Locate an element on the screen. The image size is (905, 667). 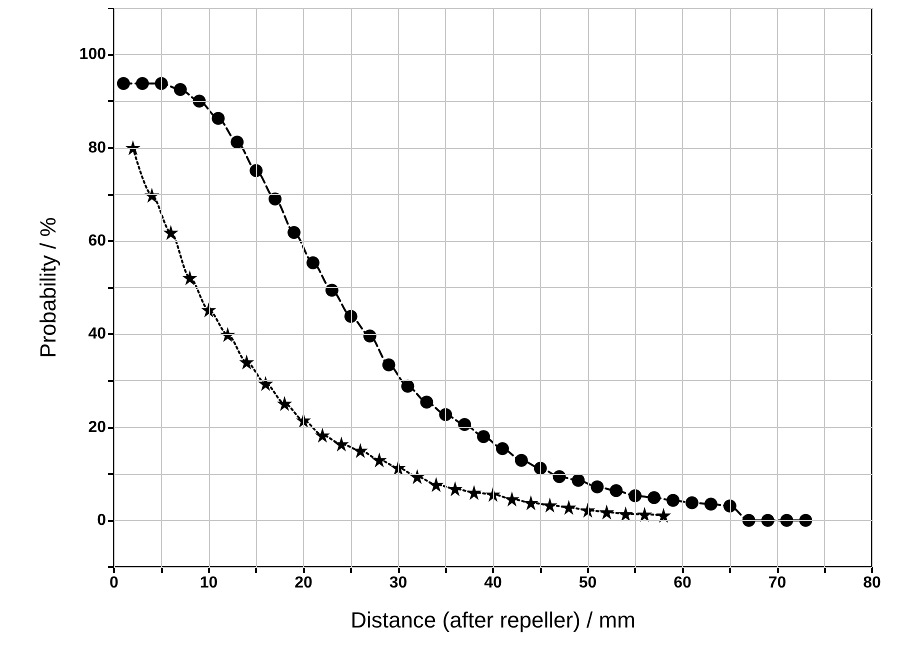
y-tick-label: 80 is located at coordinates (97, 147).